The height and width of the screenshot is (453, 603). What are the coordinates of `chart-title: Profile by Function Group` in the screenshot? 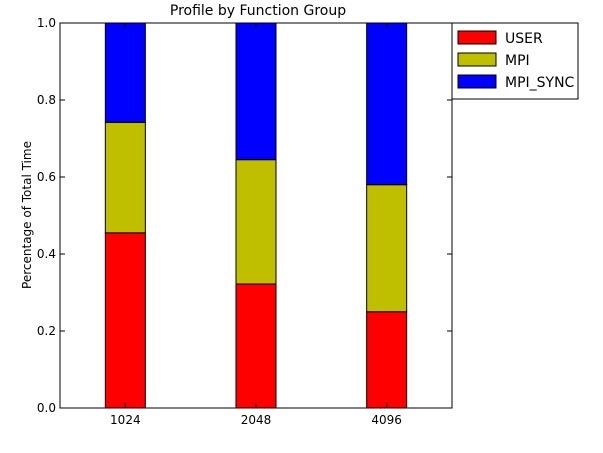 It's located at (258, 11).